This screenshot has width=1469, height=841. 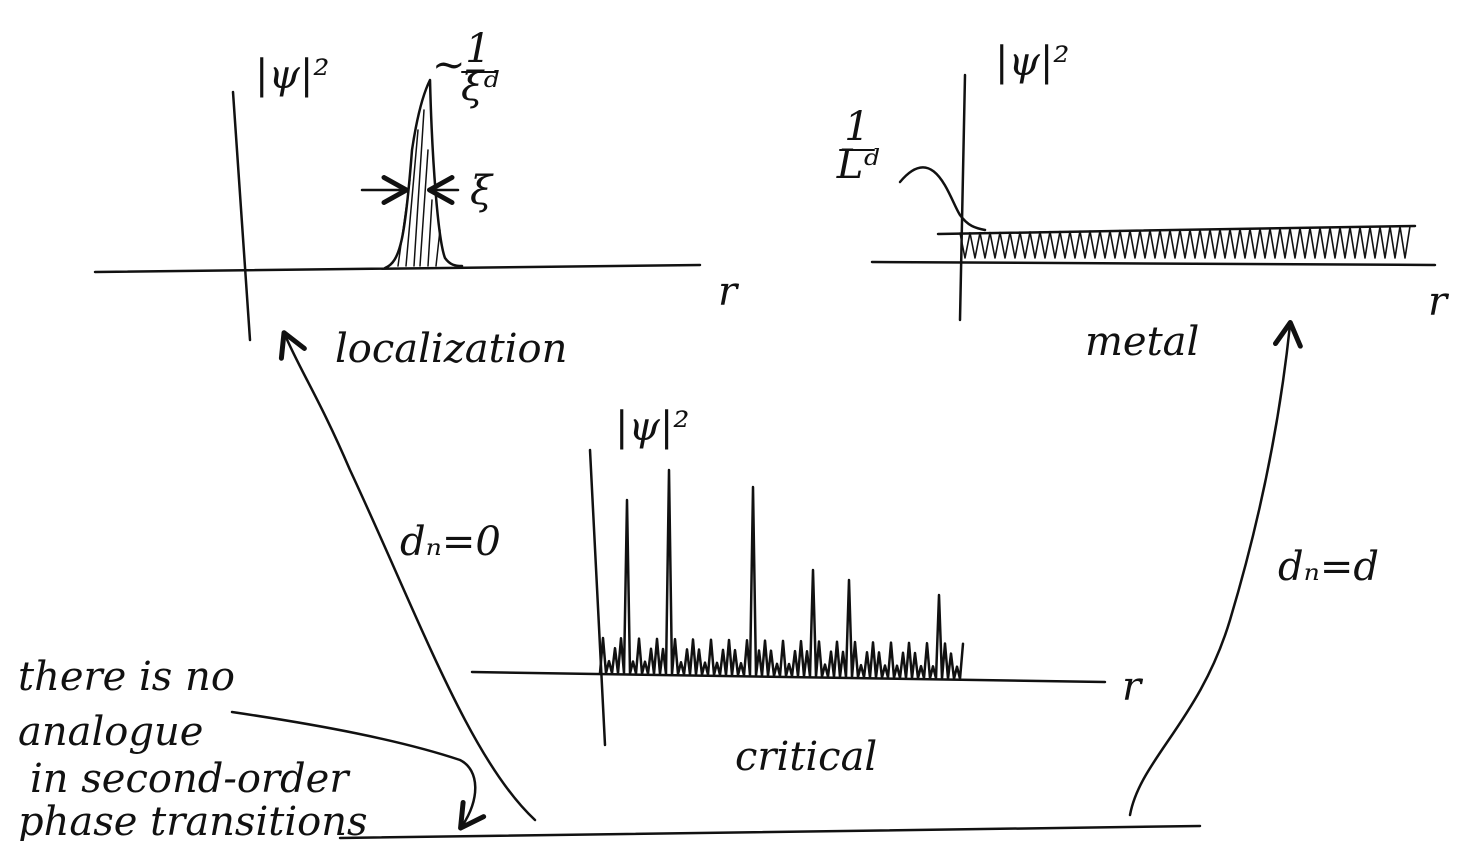 I want to click on note-line: phase transitions, so click(x=193, y=820).